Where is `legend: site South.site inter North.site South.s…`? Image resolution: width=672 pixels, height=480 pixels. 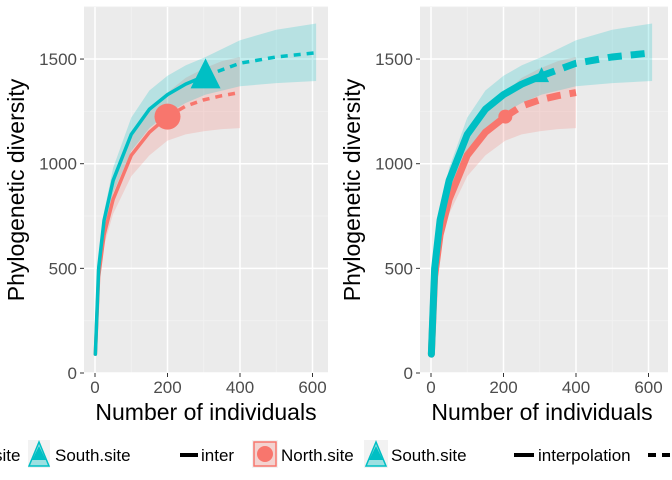
legend: site South.site inter North.site South.s… is located at coordinates (336, 454).